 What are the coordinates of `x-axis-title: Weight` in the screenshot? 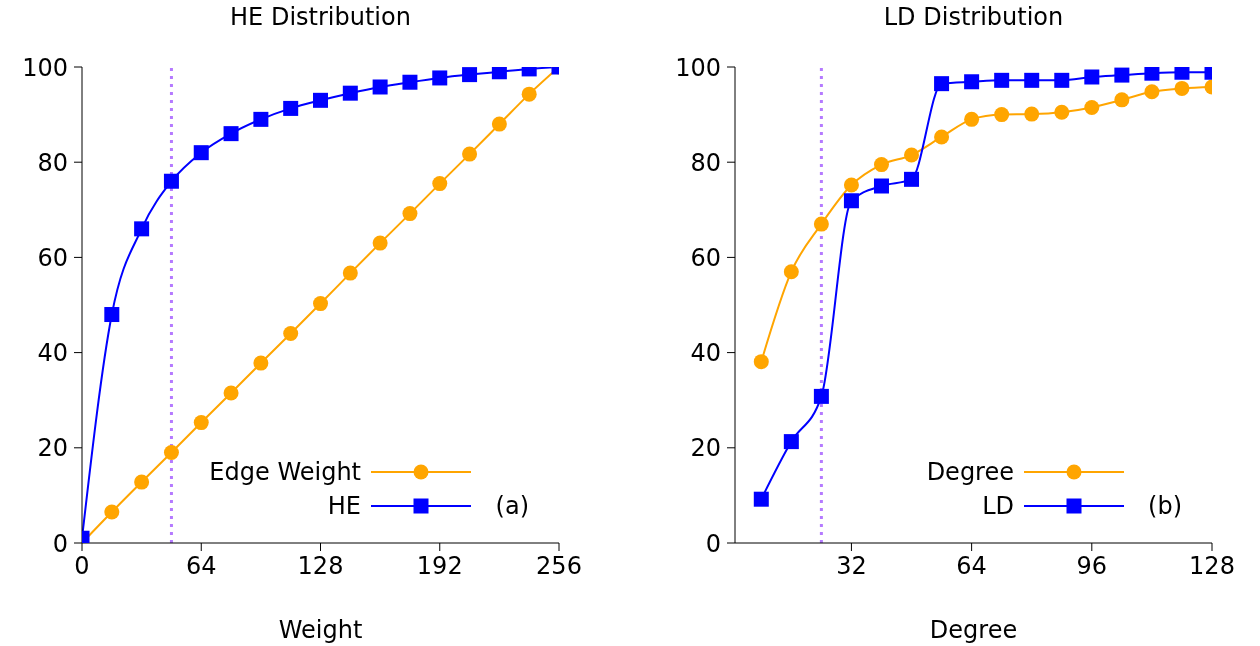 It's located at (320, 630).